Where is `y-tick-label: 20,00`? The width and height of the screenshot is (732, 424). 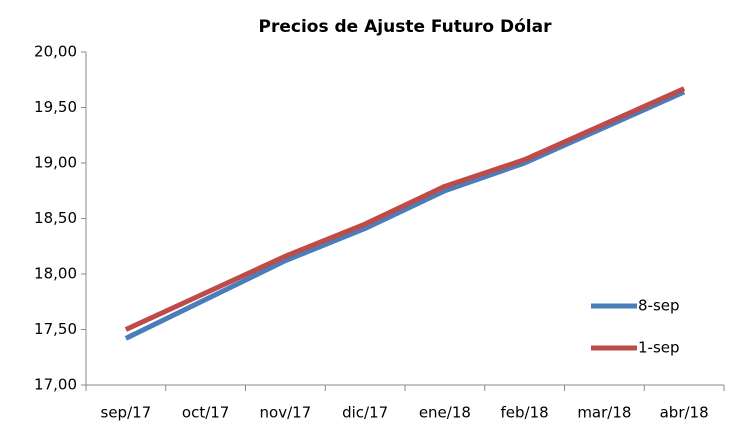 y-tick-label: 20,00 is located at coordinates (55, 52).